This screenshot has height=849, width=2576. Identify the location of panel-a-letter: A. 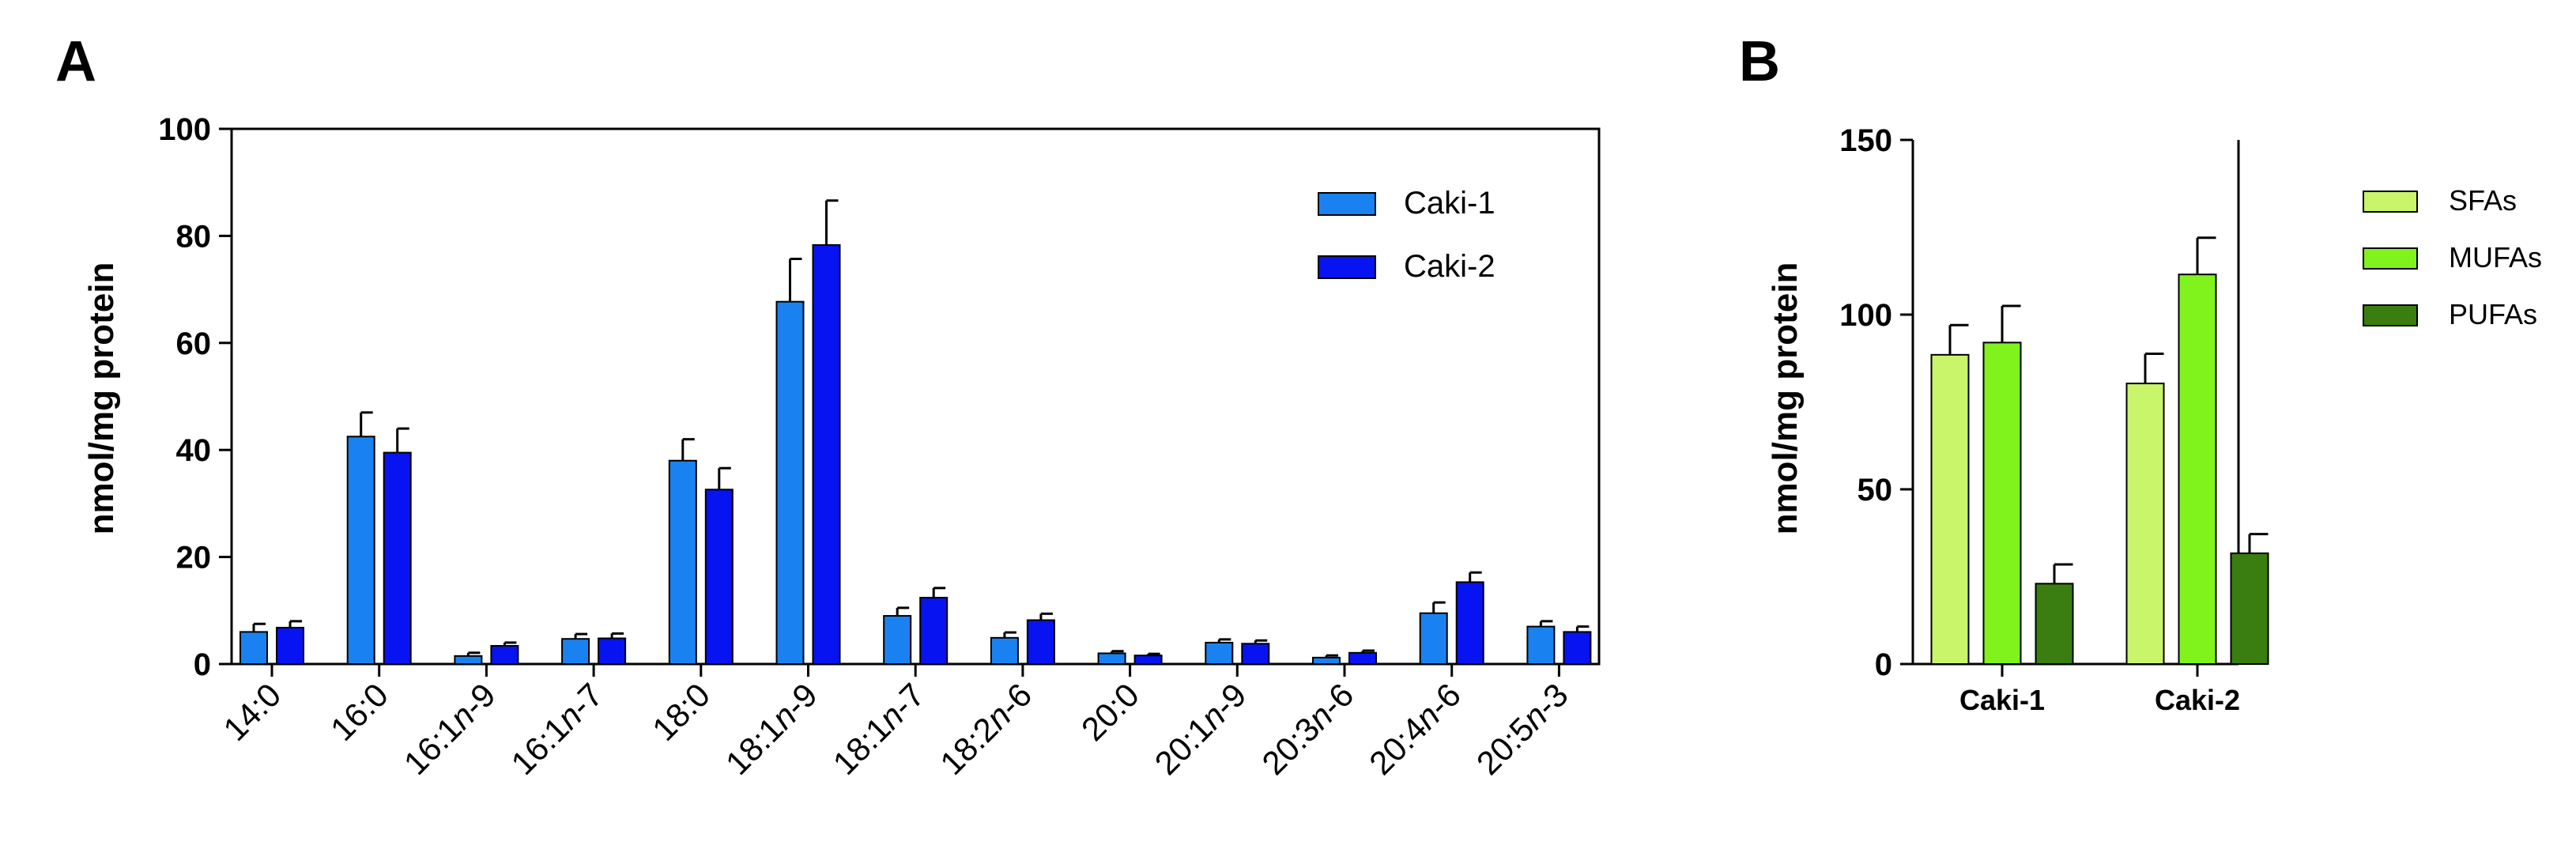
(75, 62).